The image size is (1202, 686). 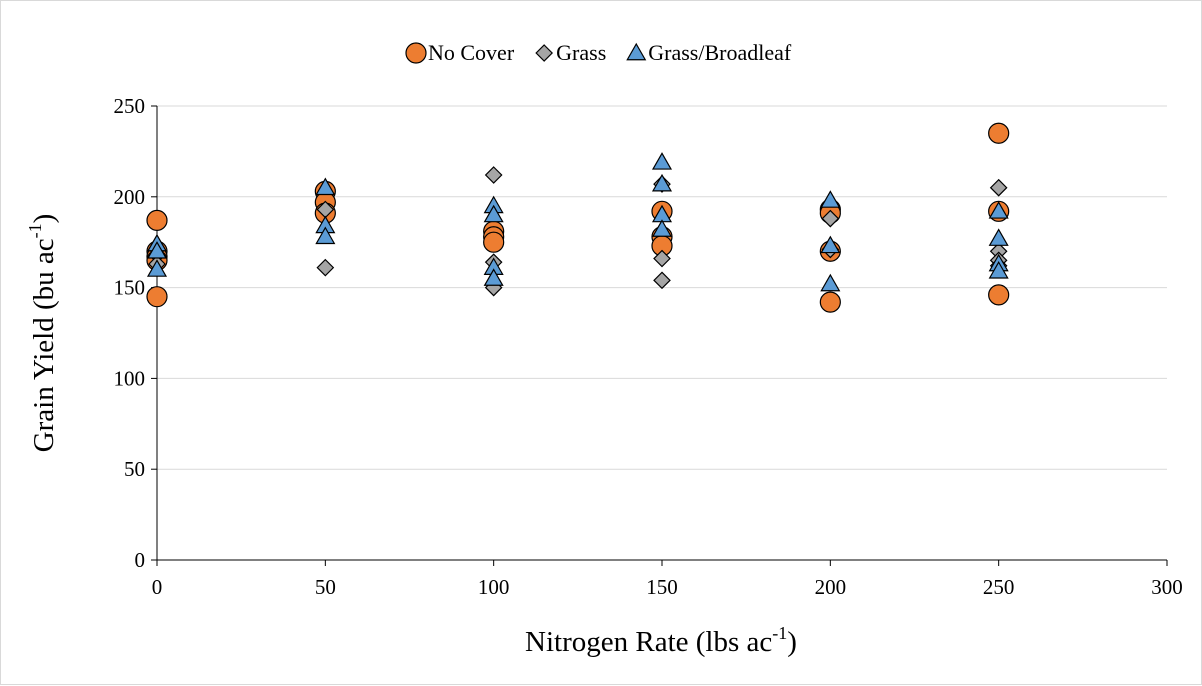 What do you see at coordinates (578, 231) in the screenshot?
I see `series-grass` at bounding box center [578, 231].